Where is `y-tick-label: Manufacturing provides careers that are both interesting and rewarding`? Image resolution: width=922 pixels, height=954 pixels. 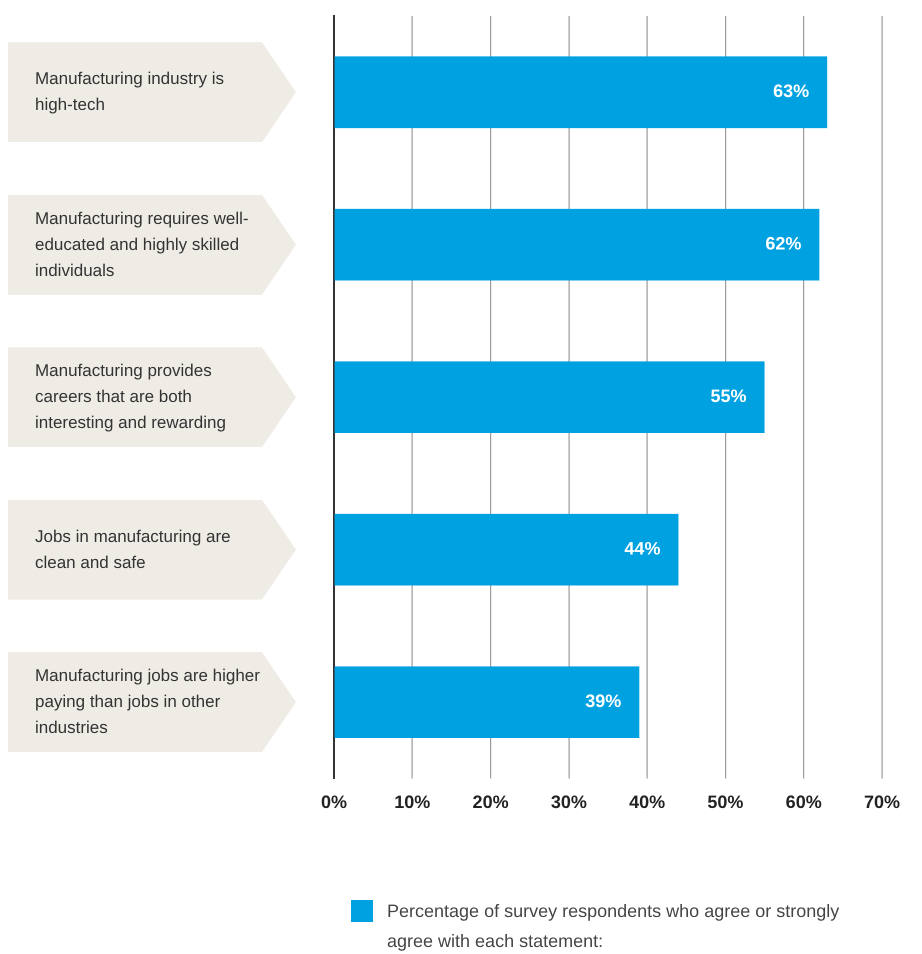 y-tick-label: Manufacturing provides careers that are both interesting and rewarding is located at coordinates (131, 397).